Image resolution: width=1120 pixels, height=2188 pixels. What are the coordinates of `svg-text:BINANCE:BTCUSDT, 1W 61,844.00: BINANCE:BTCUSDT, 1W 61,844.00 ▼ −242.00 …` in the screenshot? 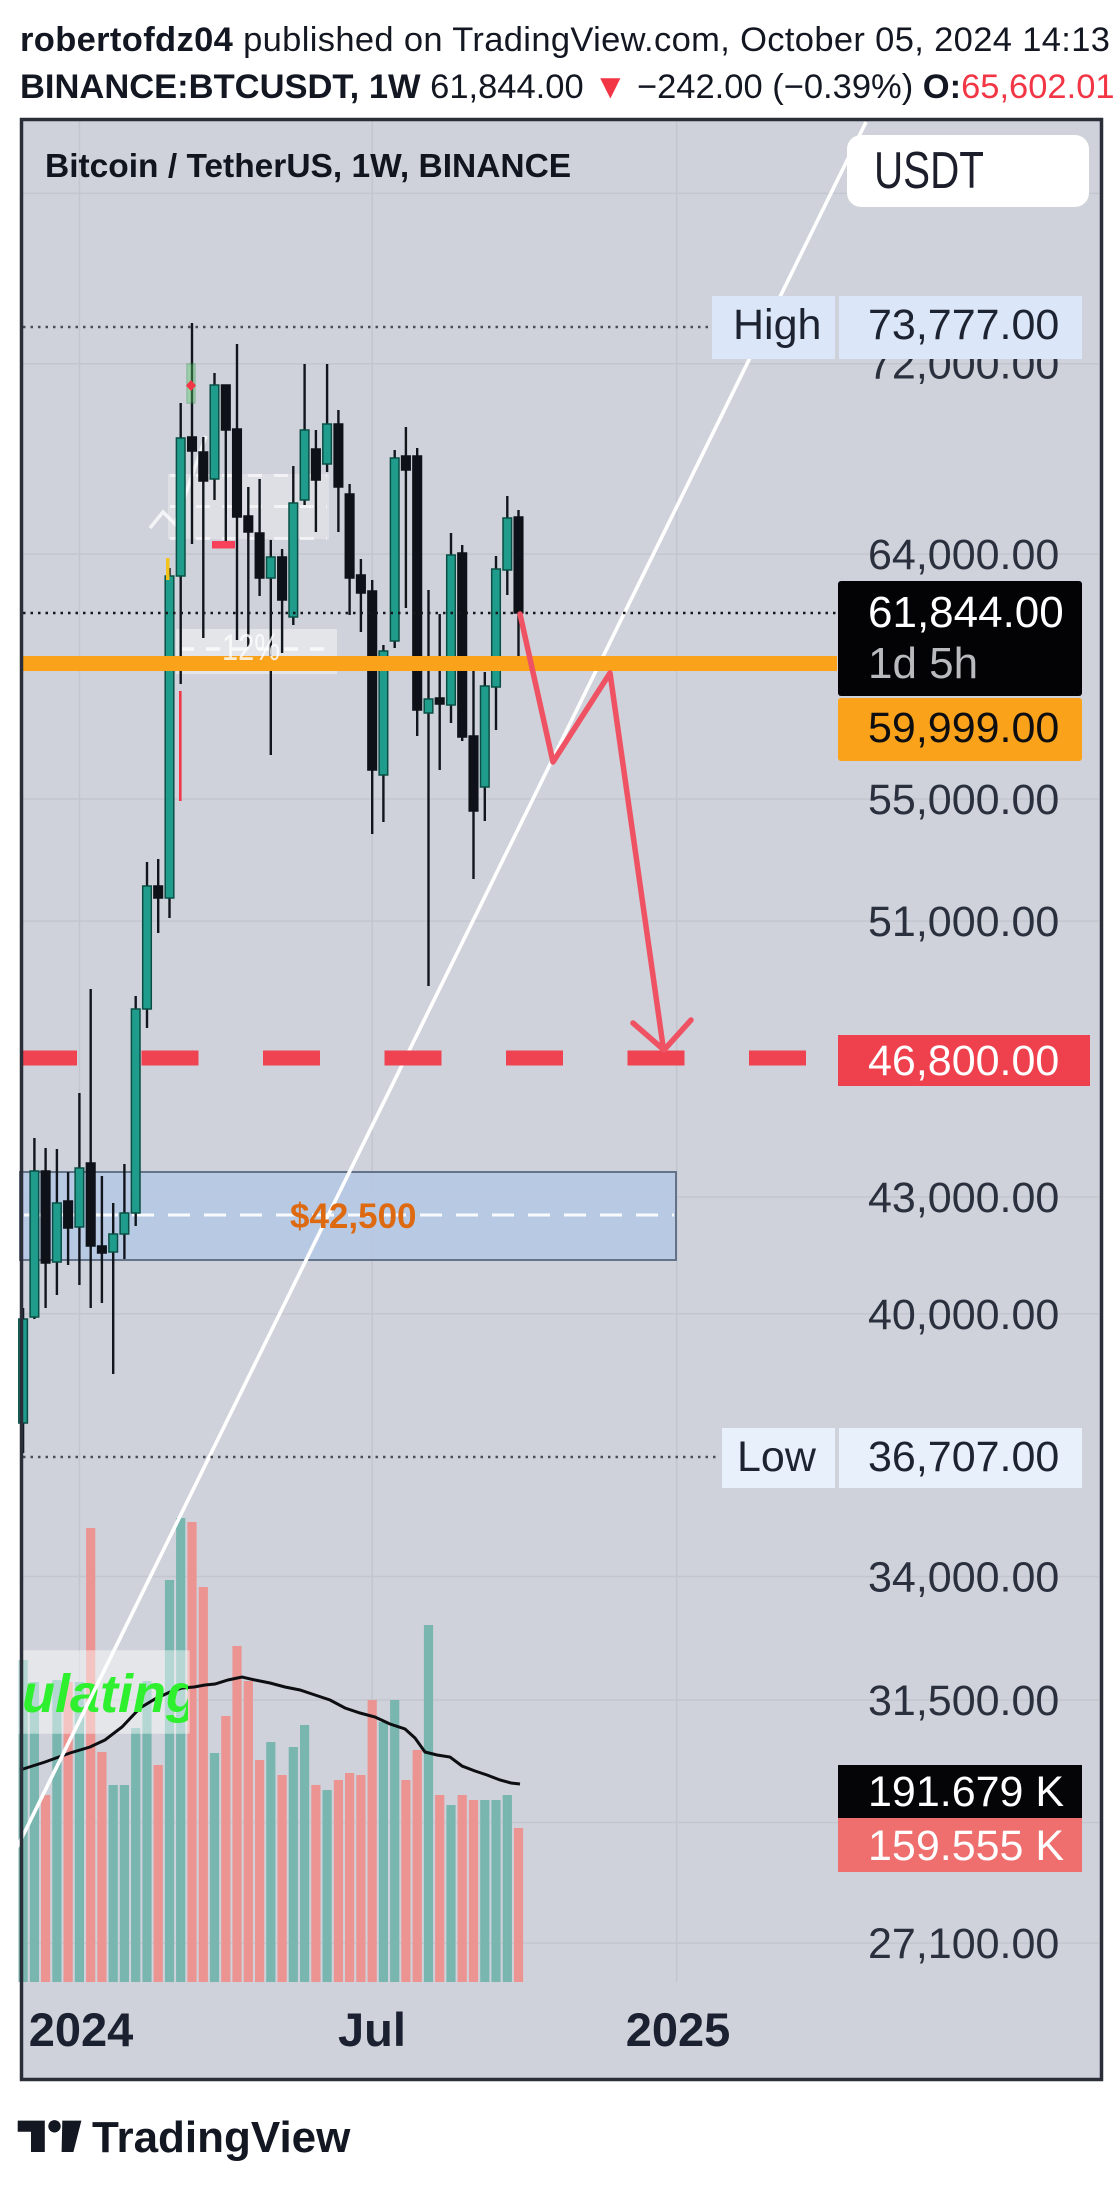 It's located at (567, 87).